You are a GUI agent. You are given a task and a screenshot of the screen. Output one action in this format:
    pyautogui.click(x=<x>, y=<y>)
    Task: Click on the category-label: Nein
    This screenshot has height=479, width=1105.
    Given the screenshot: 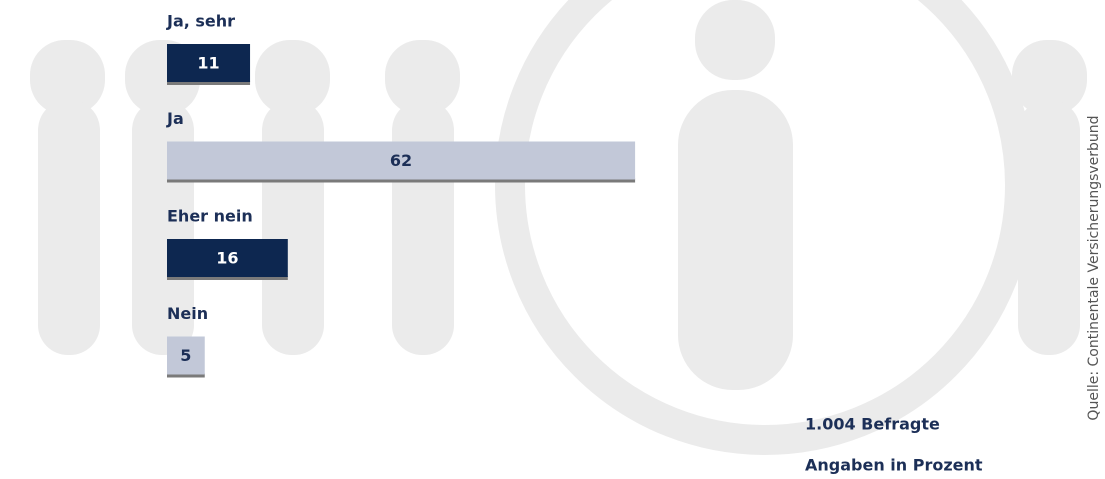 What is the action you would take?
    pyautogui.click(x=187, y=313)
    